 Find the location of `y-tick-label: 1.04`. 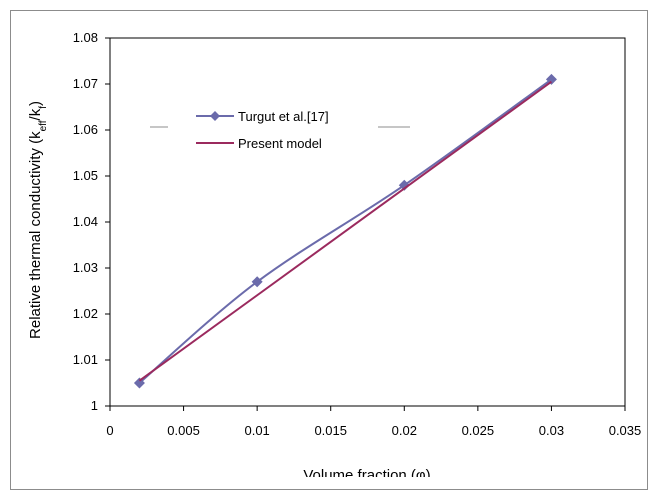

y-tick-label: 1.04 is located at coordinates (85, 221).